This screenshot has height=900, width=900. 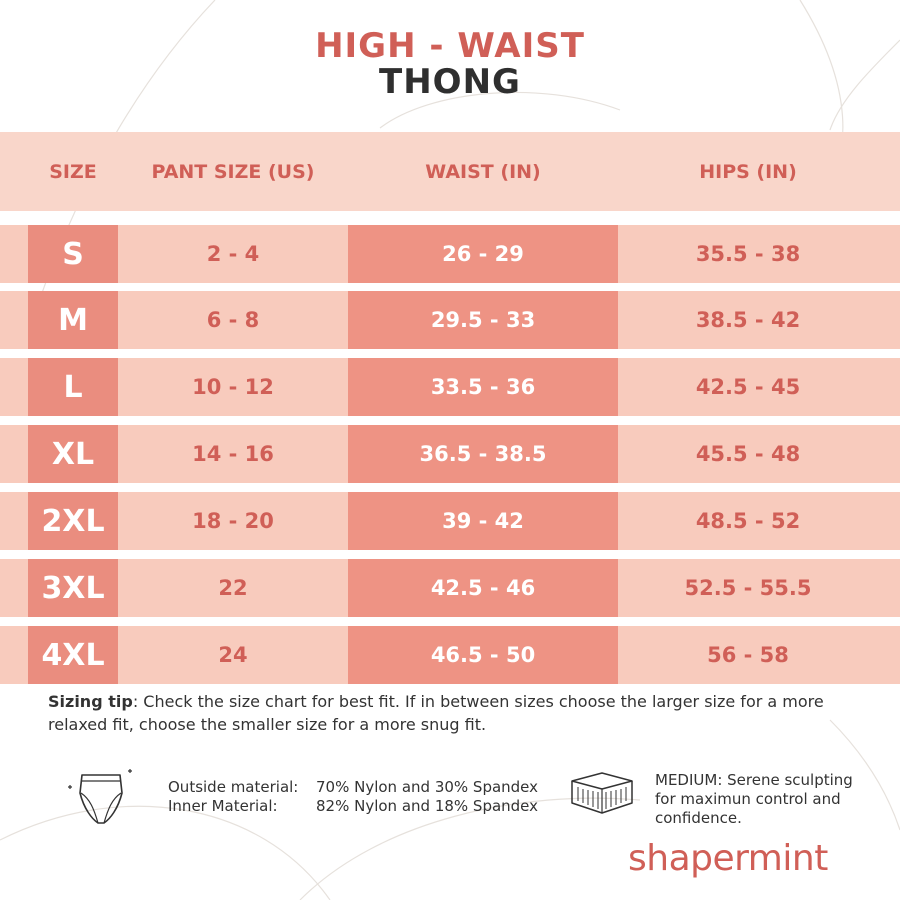 What do you see at coordinates (483, 454) in the screenshot?
I see `waist-cell: 36.5 - 38.5` at bounding box center [483, 454].